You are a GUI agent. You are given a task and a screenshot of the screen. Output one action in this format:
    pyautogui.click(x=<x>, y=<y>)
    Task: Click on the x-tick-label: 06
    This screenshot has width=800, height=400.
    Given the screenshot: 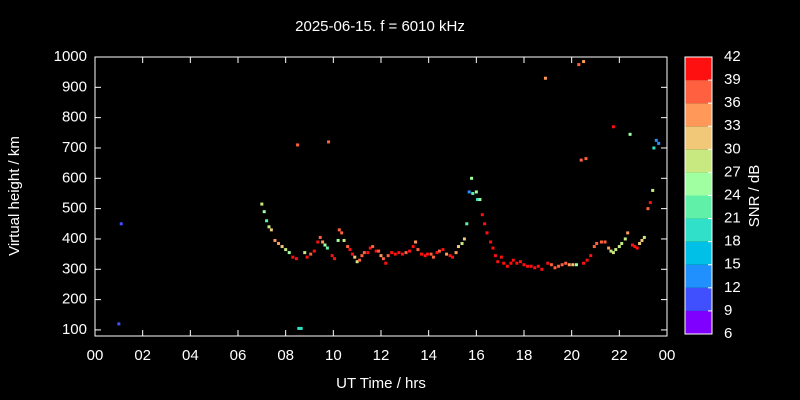 What is the action you would take?
    pyautogui.click(x=238, y=355)
    